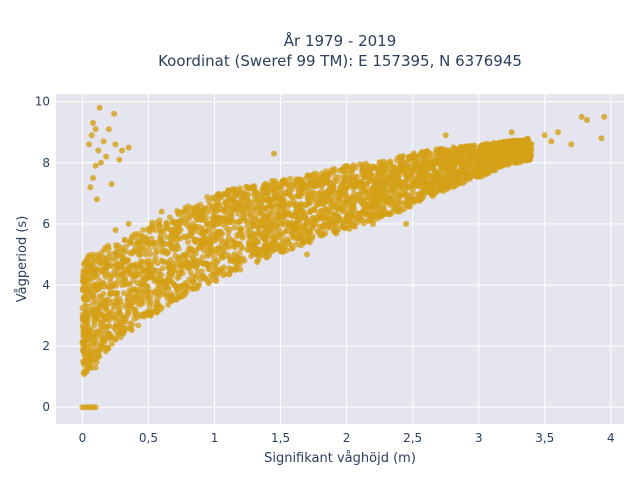 This screenshot has height=480, width=640. Describe the element at coordinates (215, 438) in the screenshot. I see `x-tick-label: 1` at that location.